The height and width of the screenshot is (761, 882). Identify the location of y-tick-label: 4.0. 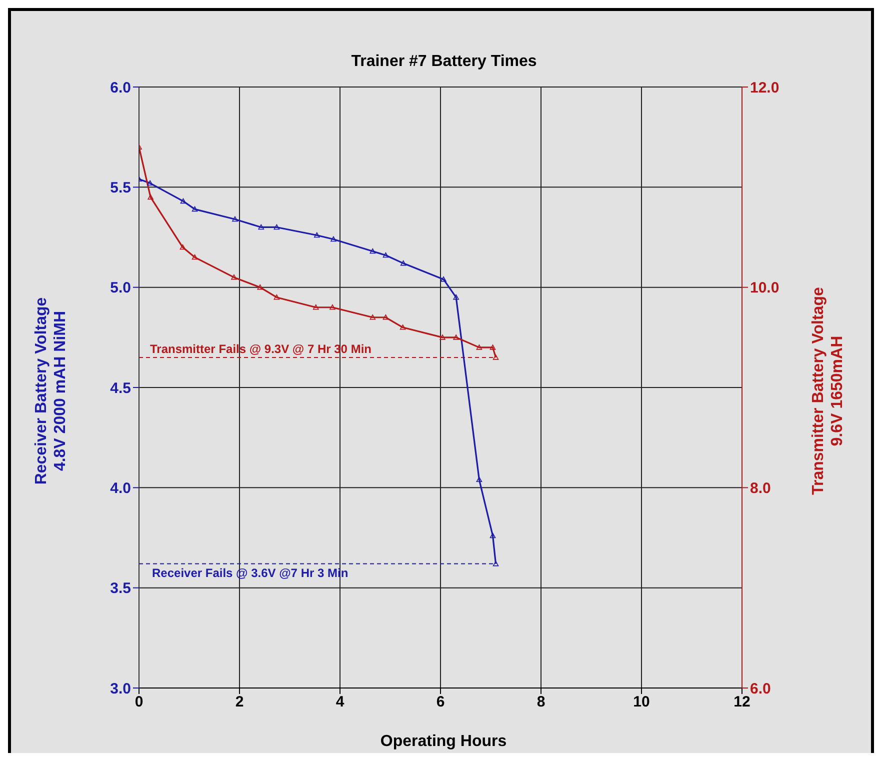
(120, 488).